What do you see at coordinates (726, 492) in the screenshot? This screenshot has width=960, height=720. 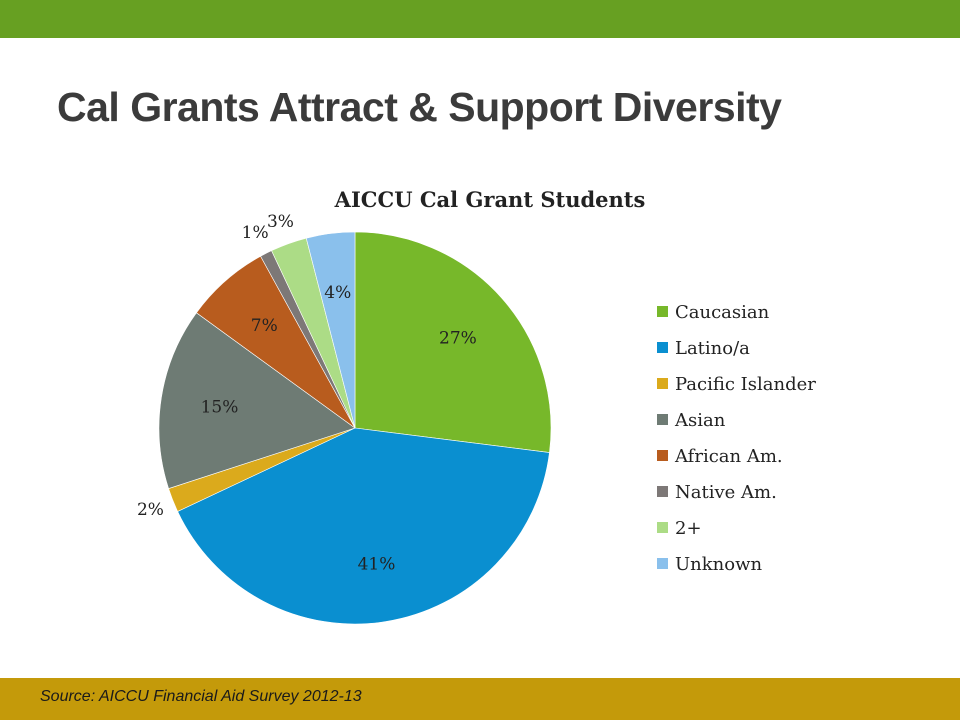 I see `legend-label-native-am: Native Am.` at bounding box center [726, 492].